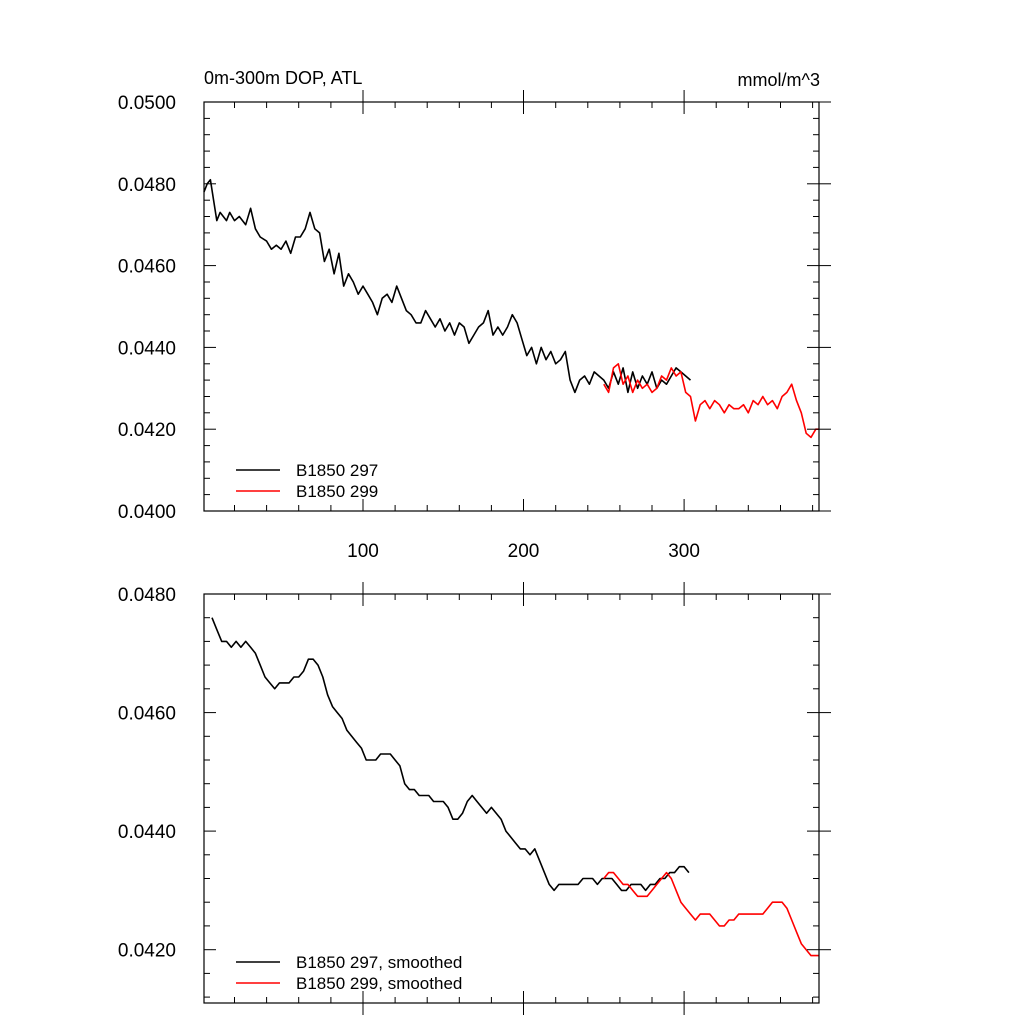  Describe the element at coordinates (337, 491) in the screenshot. I see `legend-label: B1850 299` at that location.